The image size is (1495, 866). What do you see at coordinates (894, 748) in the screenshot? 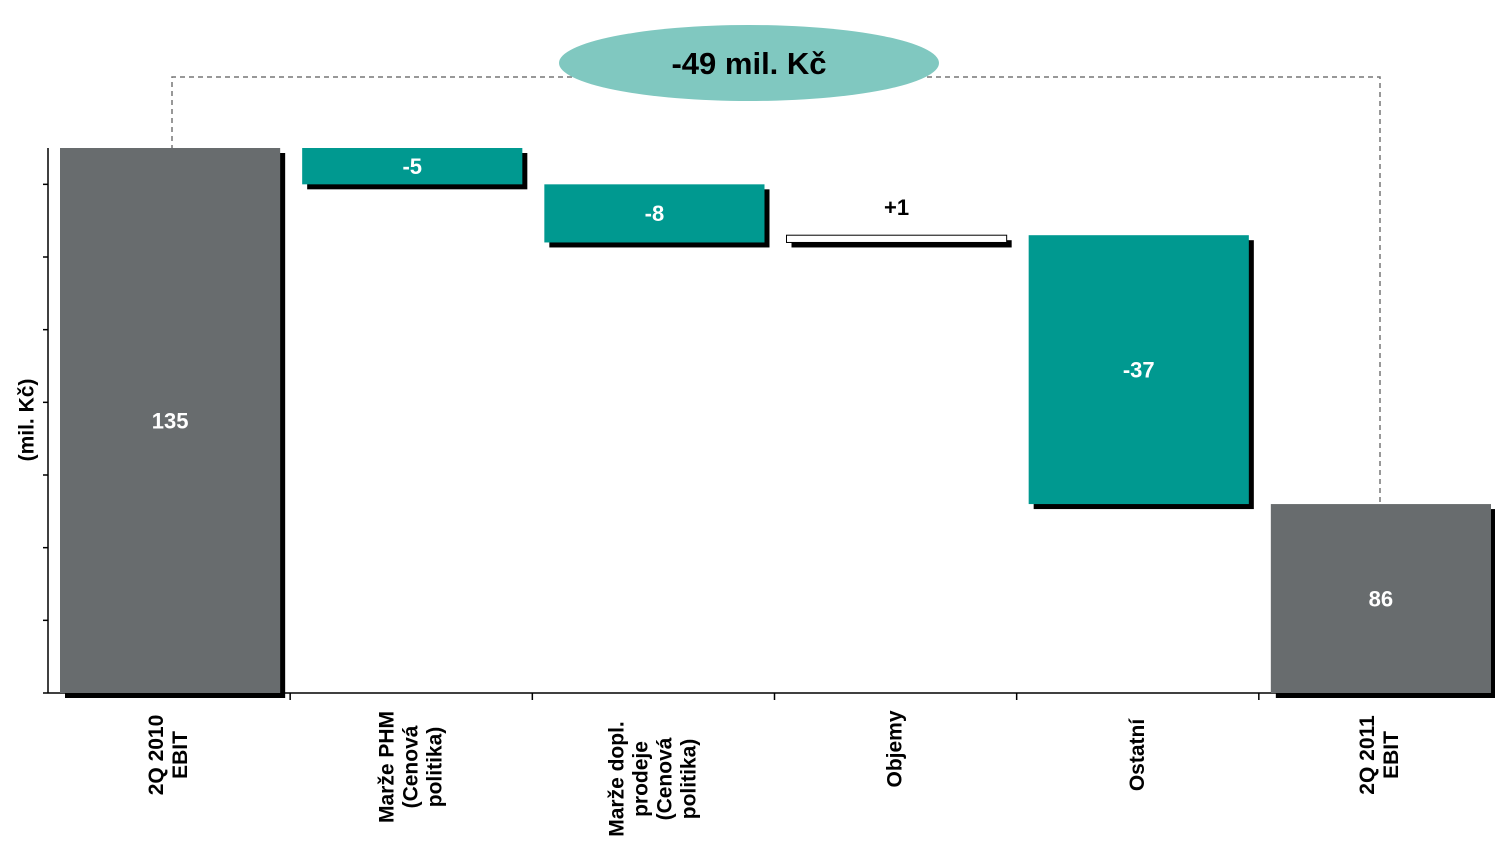
I see `x-tick-label: Objemy` at bounding box center [894, 748].